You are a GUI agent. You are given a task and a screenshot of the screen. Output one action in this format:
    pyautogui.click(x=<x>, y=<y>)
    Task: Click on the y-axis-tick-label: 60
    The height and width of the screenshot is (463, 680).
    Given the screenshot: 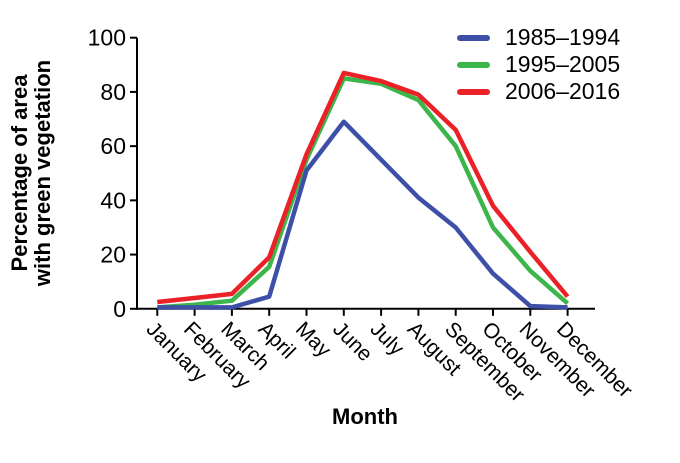 What is the action you would take?
    pyautogui.click(x=113, y=146)
    